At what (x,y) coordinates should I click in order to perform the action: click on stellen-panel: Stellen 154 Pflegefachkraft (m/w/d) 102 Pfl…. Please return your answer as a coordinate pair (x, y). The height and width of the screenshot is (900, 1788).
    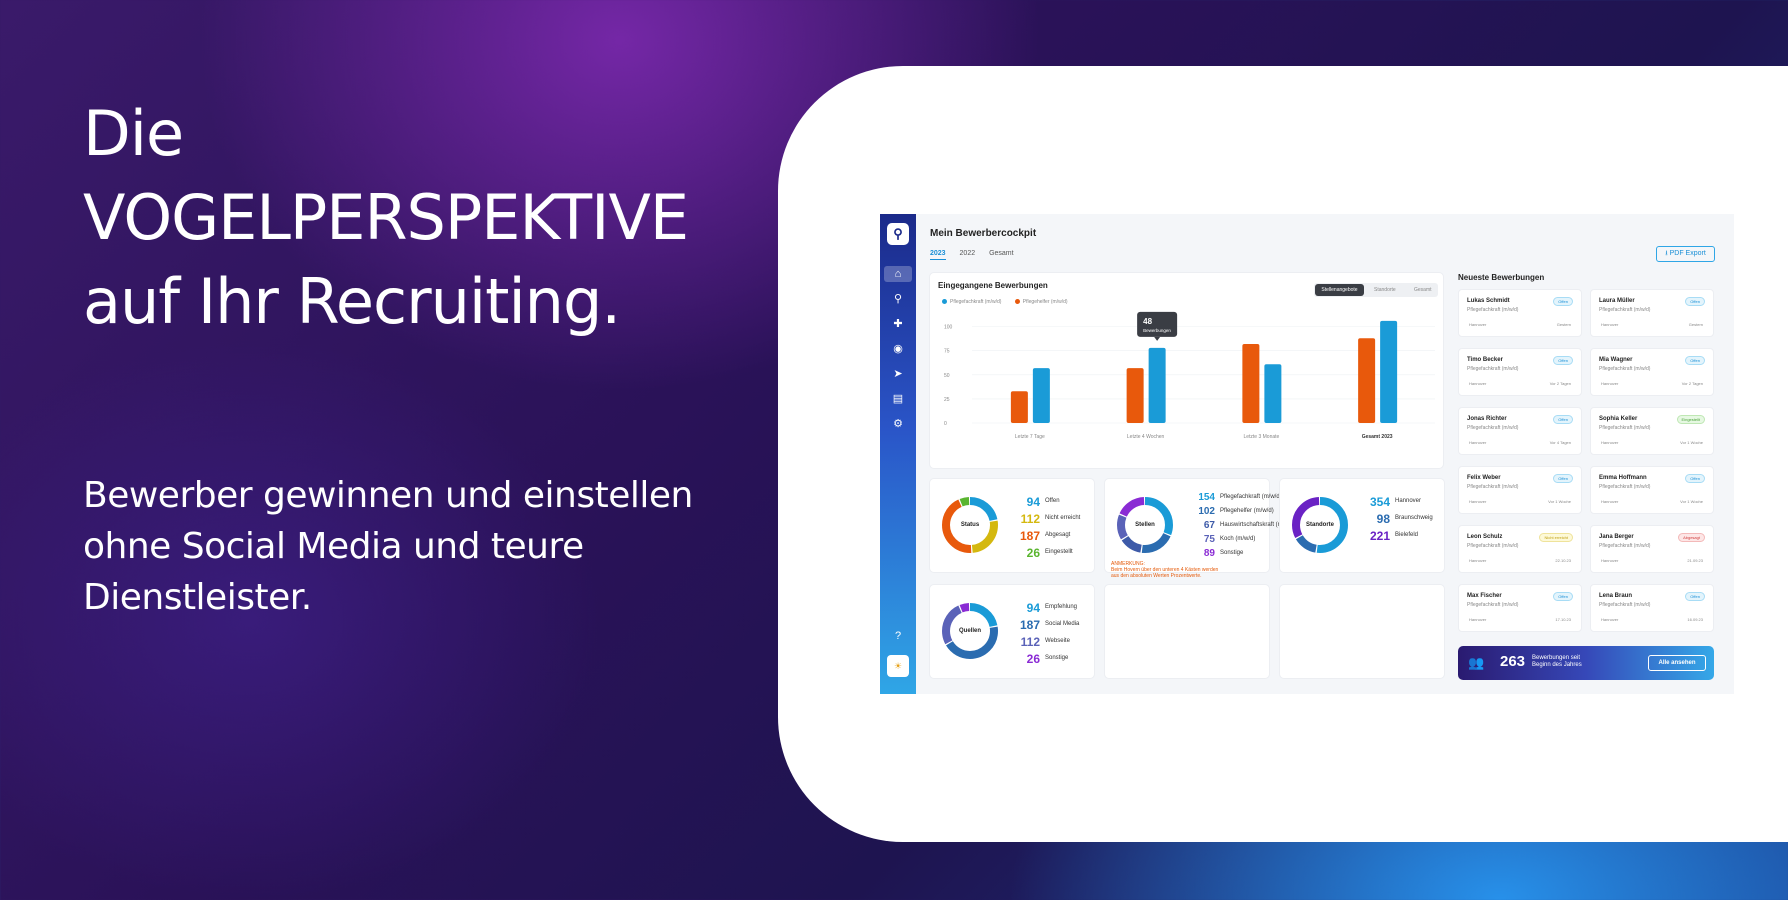
    Looking at the image, I should click on (1200, 528).